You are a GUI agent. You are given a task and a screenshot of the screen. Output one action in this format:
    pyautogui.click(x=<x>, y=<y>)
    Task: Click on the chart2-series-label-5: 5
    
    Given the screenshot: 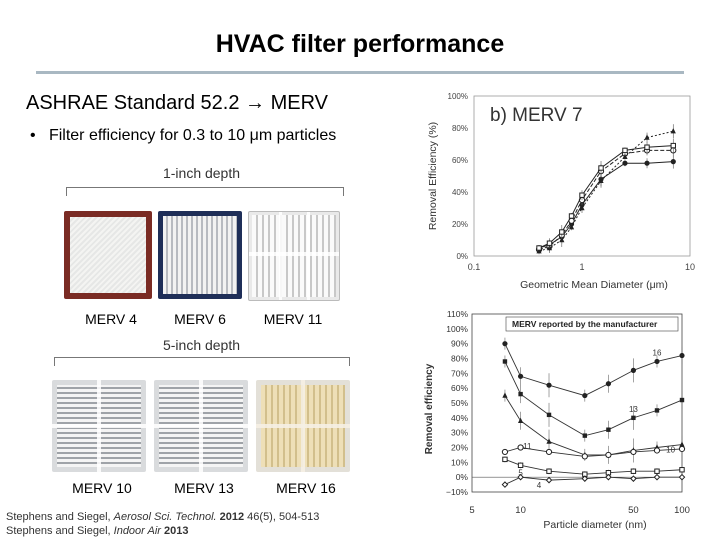 What is the action you would take?
    pyautogui.click(x=520, y=472)
    